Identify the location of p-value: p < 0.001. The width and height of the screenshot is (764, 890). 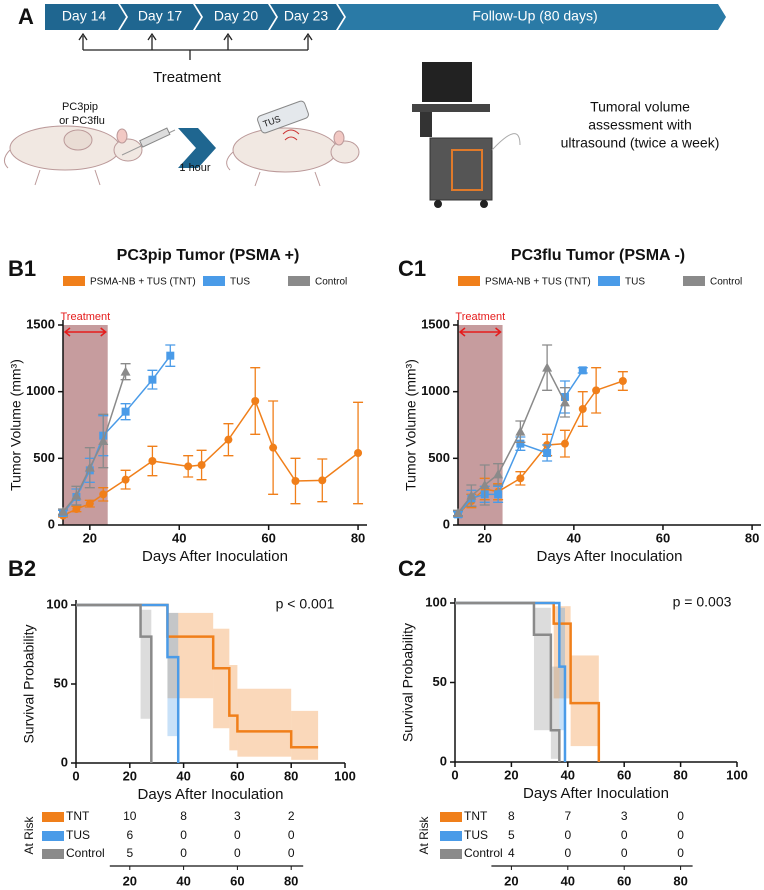
(305, 604).